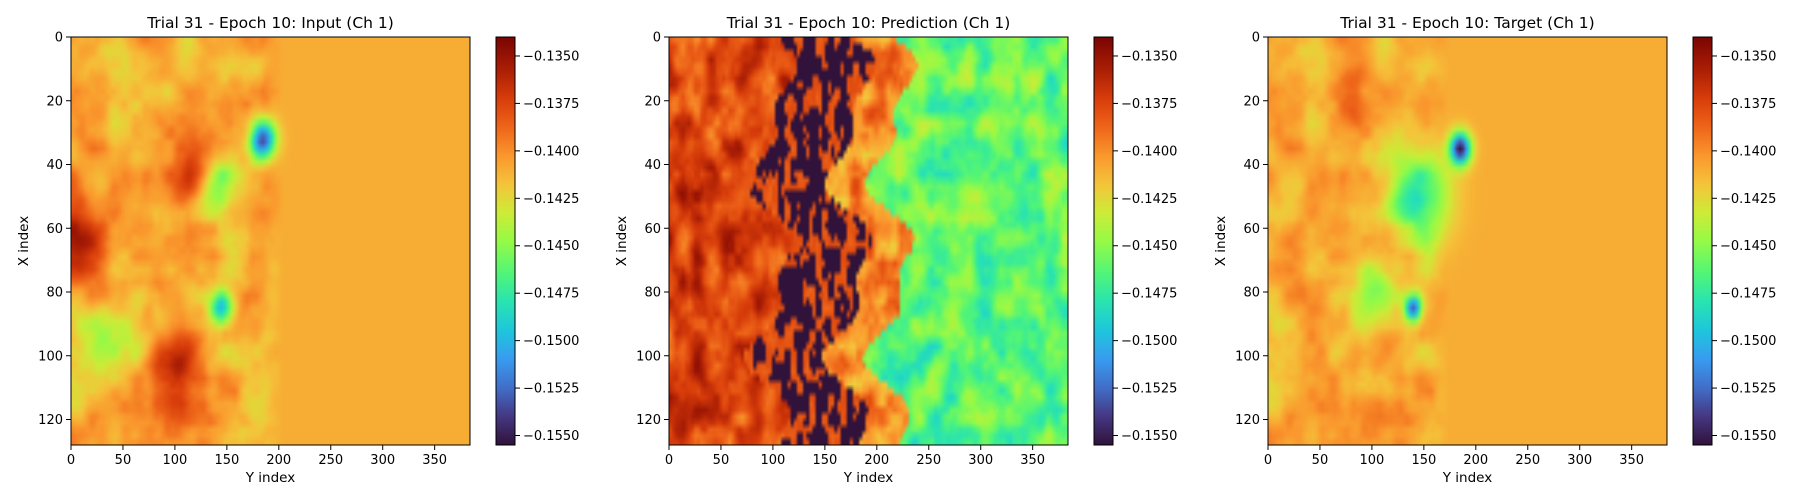 The height and width of the screenshot is (500, 1800). What do you see at coordinates (868, 23) in the screenshot?
I see `chart-title: Trial 31 - Epoch 10: Prediction (Ch 1)` at bounding box center [868, 23].